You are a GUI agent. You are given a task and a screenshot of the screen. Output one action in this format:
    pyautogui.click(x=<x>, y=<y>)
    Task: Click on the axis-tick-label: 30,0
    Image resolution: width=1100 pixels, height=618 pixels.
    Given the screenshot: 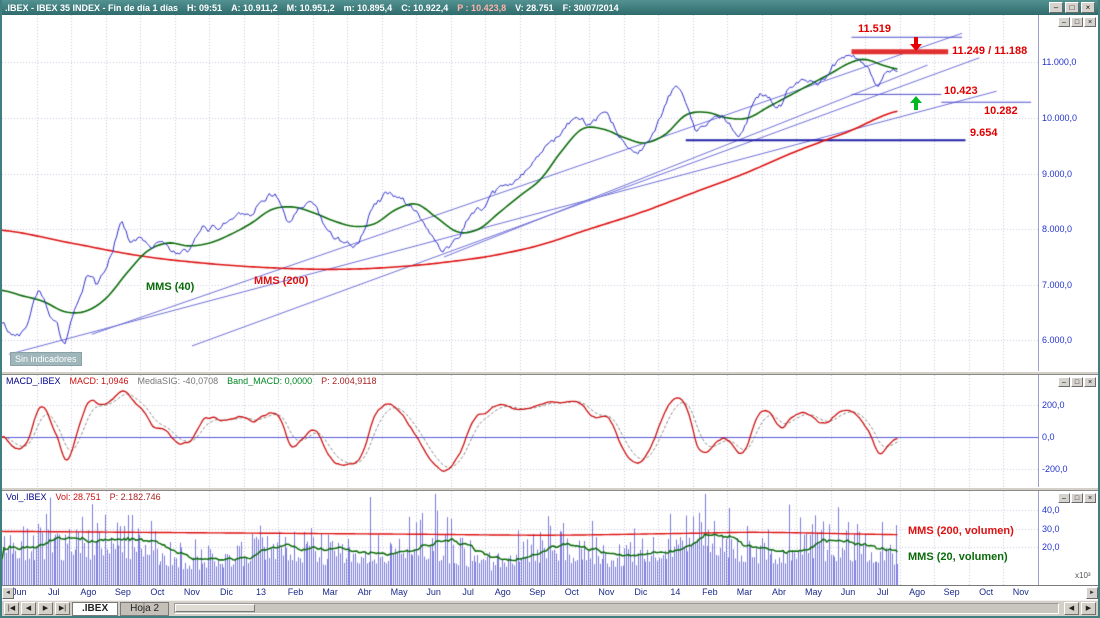 What is the action you would take?
    pyautogui.click(x=1051, y=528)
    